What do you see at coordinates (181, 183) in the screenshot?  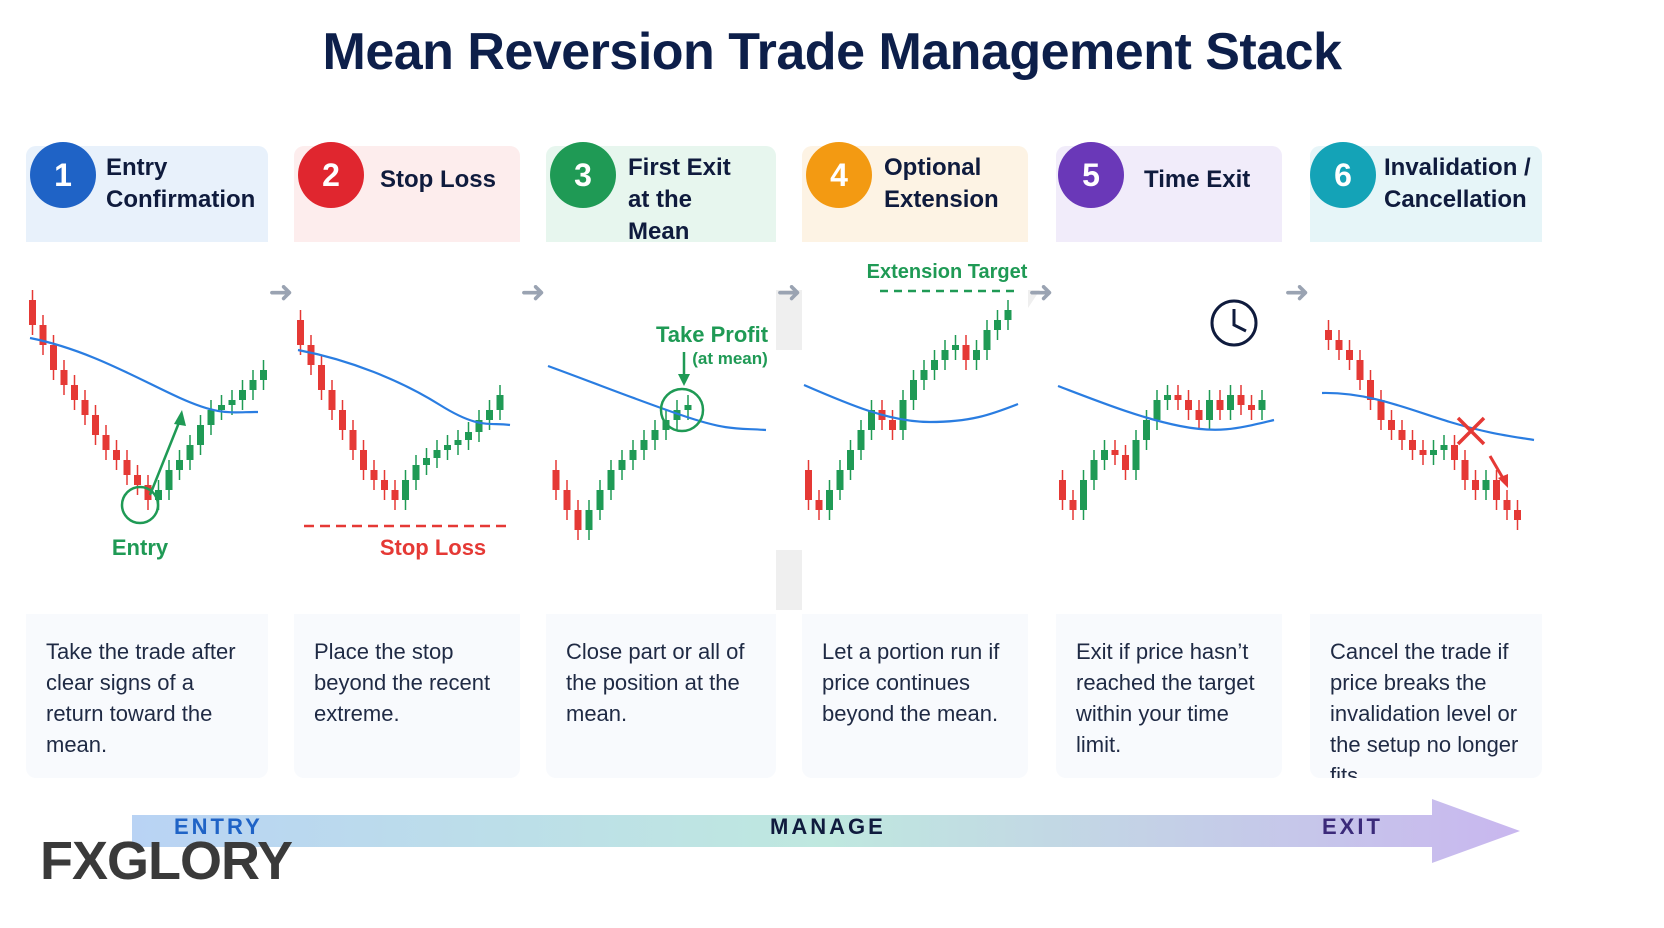 I see `step-title: Entry Confirmation` at bounding box center [181, 183].